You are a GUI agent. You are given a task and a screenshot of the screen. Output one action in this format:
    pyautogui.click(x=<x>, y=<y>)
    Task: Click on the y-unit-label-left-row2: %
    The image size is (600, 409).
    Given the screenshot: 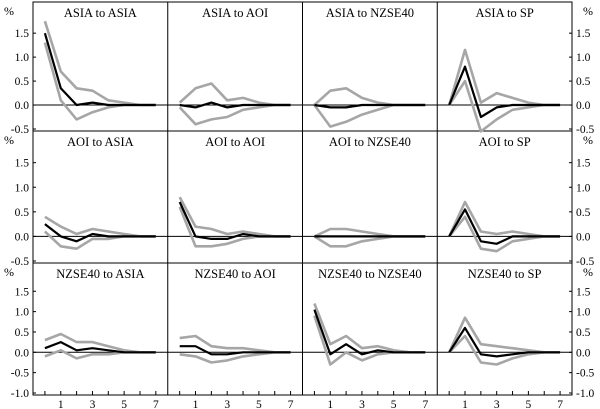 What is the action you would take?
    pyautogui.click(x=9, y=140)
    